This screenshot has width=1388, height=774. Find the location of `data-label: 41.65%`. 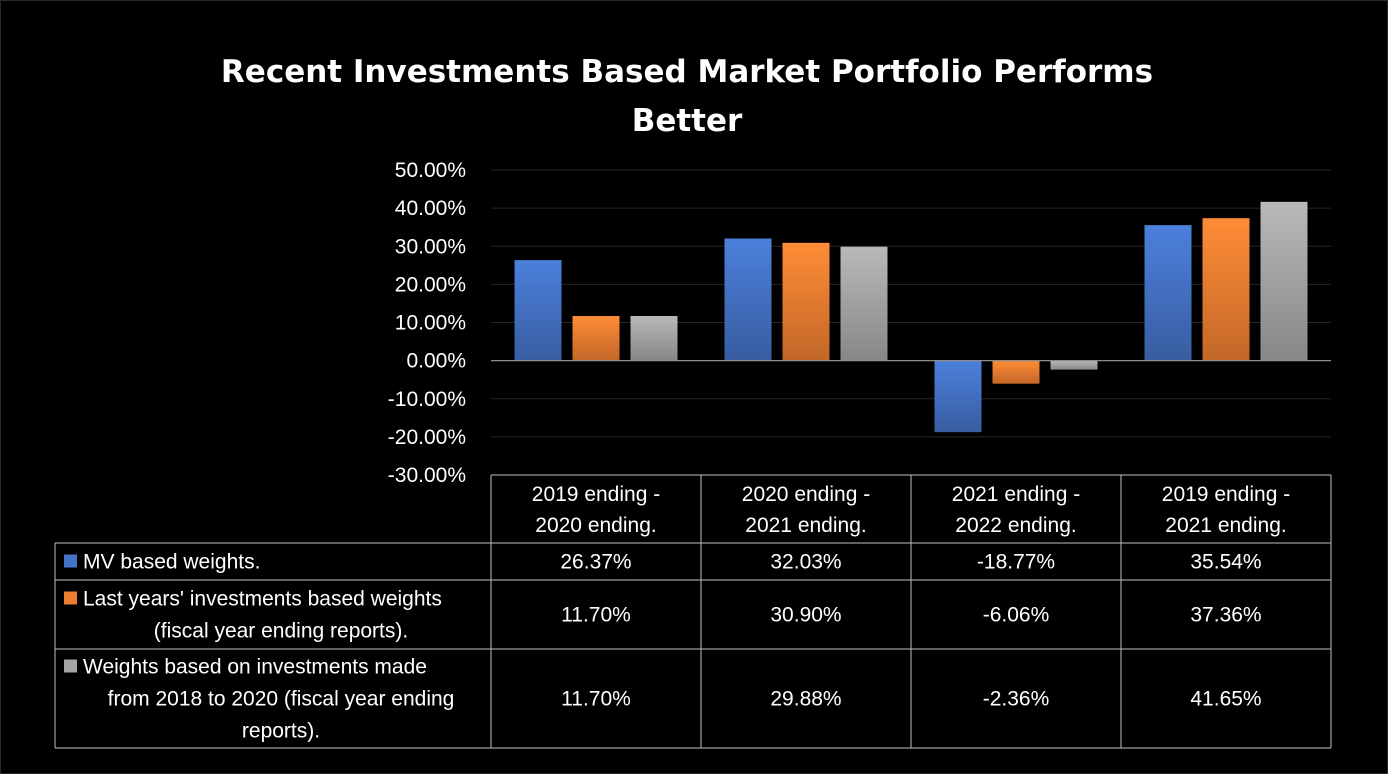

data-label: 41.65% is located at coordinates (1225, 699).